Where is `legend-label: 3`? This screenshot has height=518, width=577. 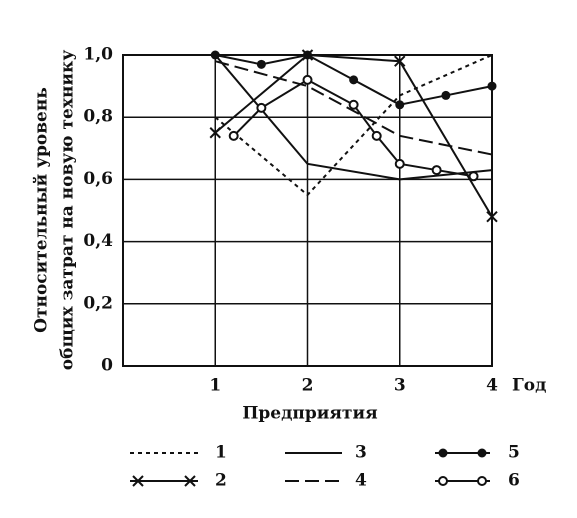
legend-label: 3 is located at coordinates (361, 453).